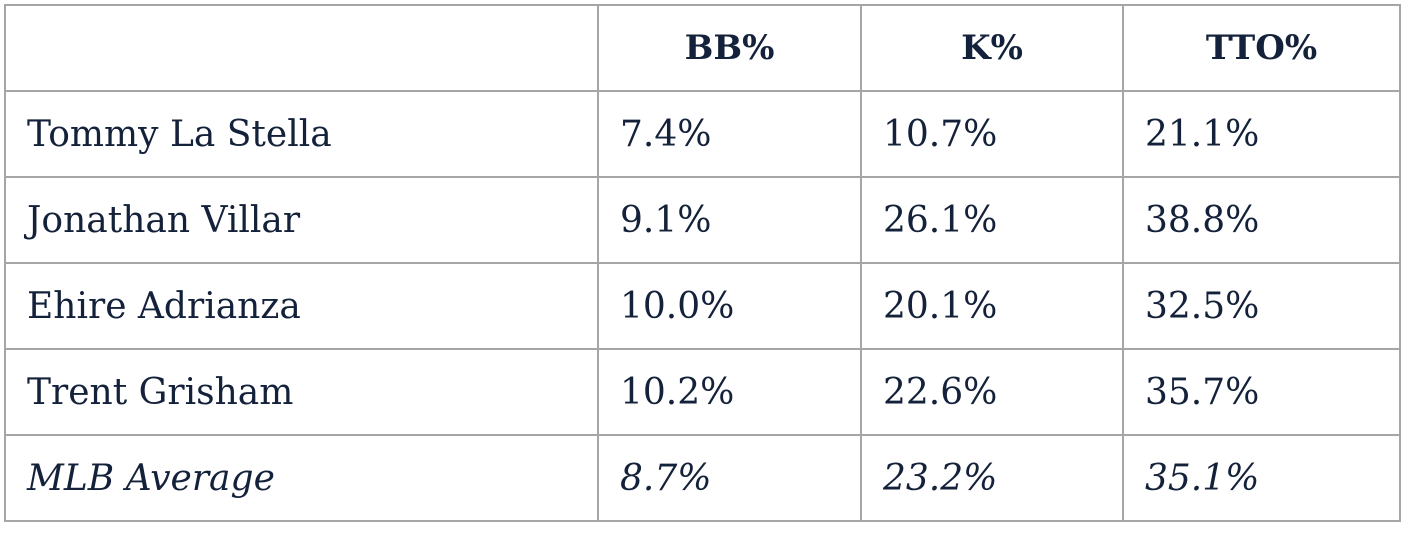  What do you see at coordinates (992, 134) in the screenshot?
I see `k-pct-cell: 10.7%` at bounding box center [992, 134].